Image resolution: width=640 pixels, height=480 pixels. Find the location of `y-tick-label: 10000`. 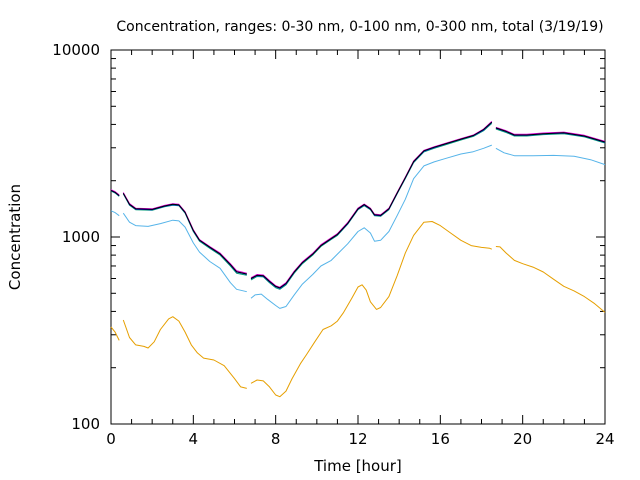

y-tick-label: 10000 is located at coordinates (76, 50).